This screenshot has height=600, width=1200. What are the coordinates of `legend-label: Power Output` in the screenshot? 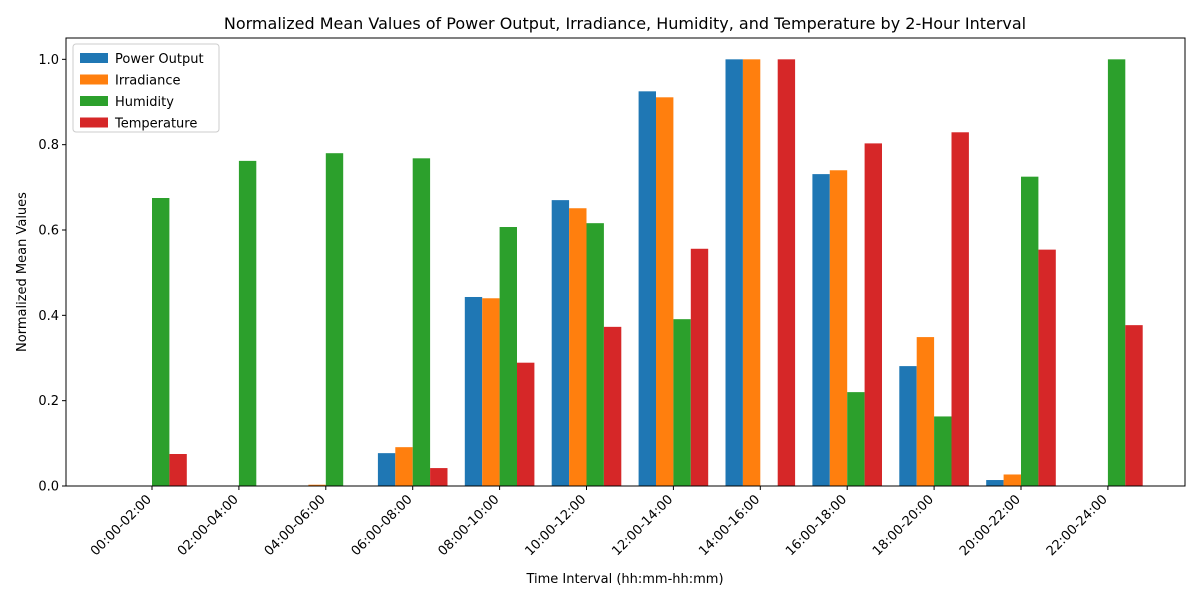 It's located at (159, 59).